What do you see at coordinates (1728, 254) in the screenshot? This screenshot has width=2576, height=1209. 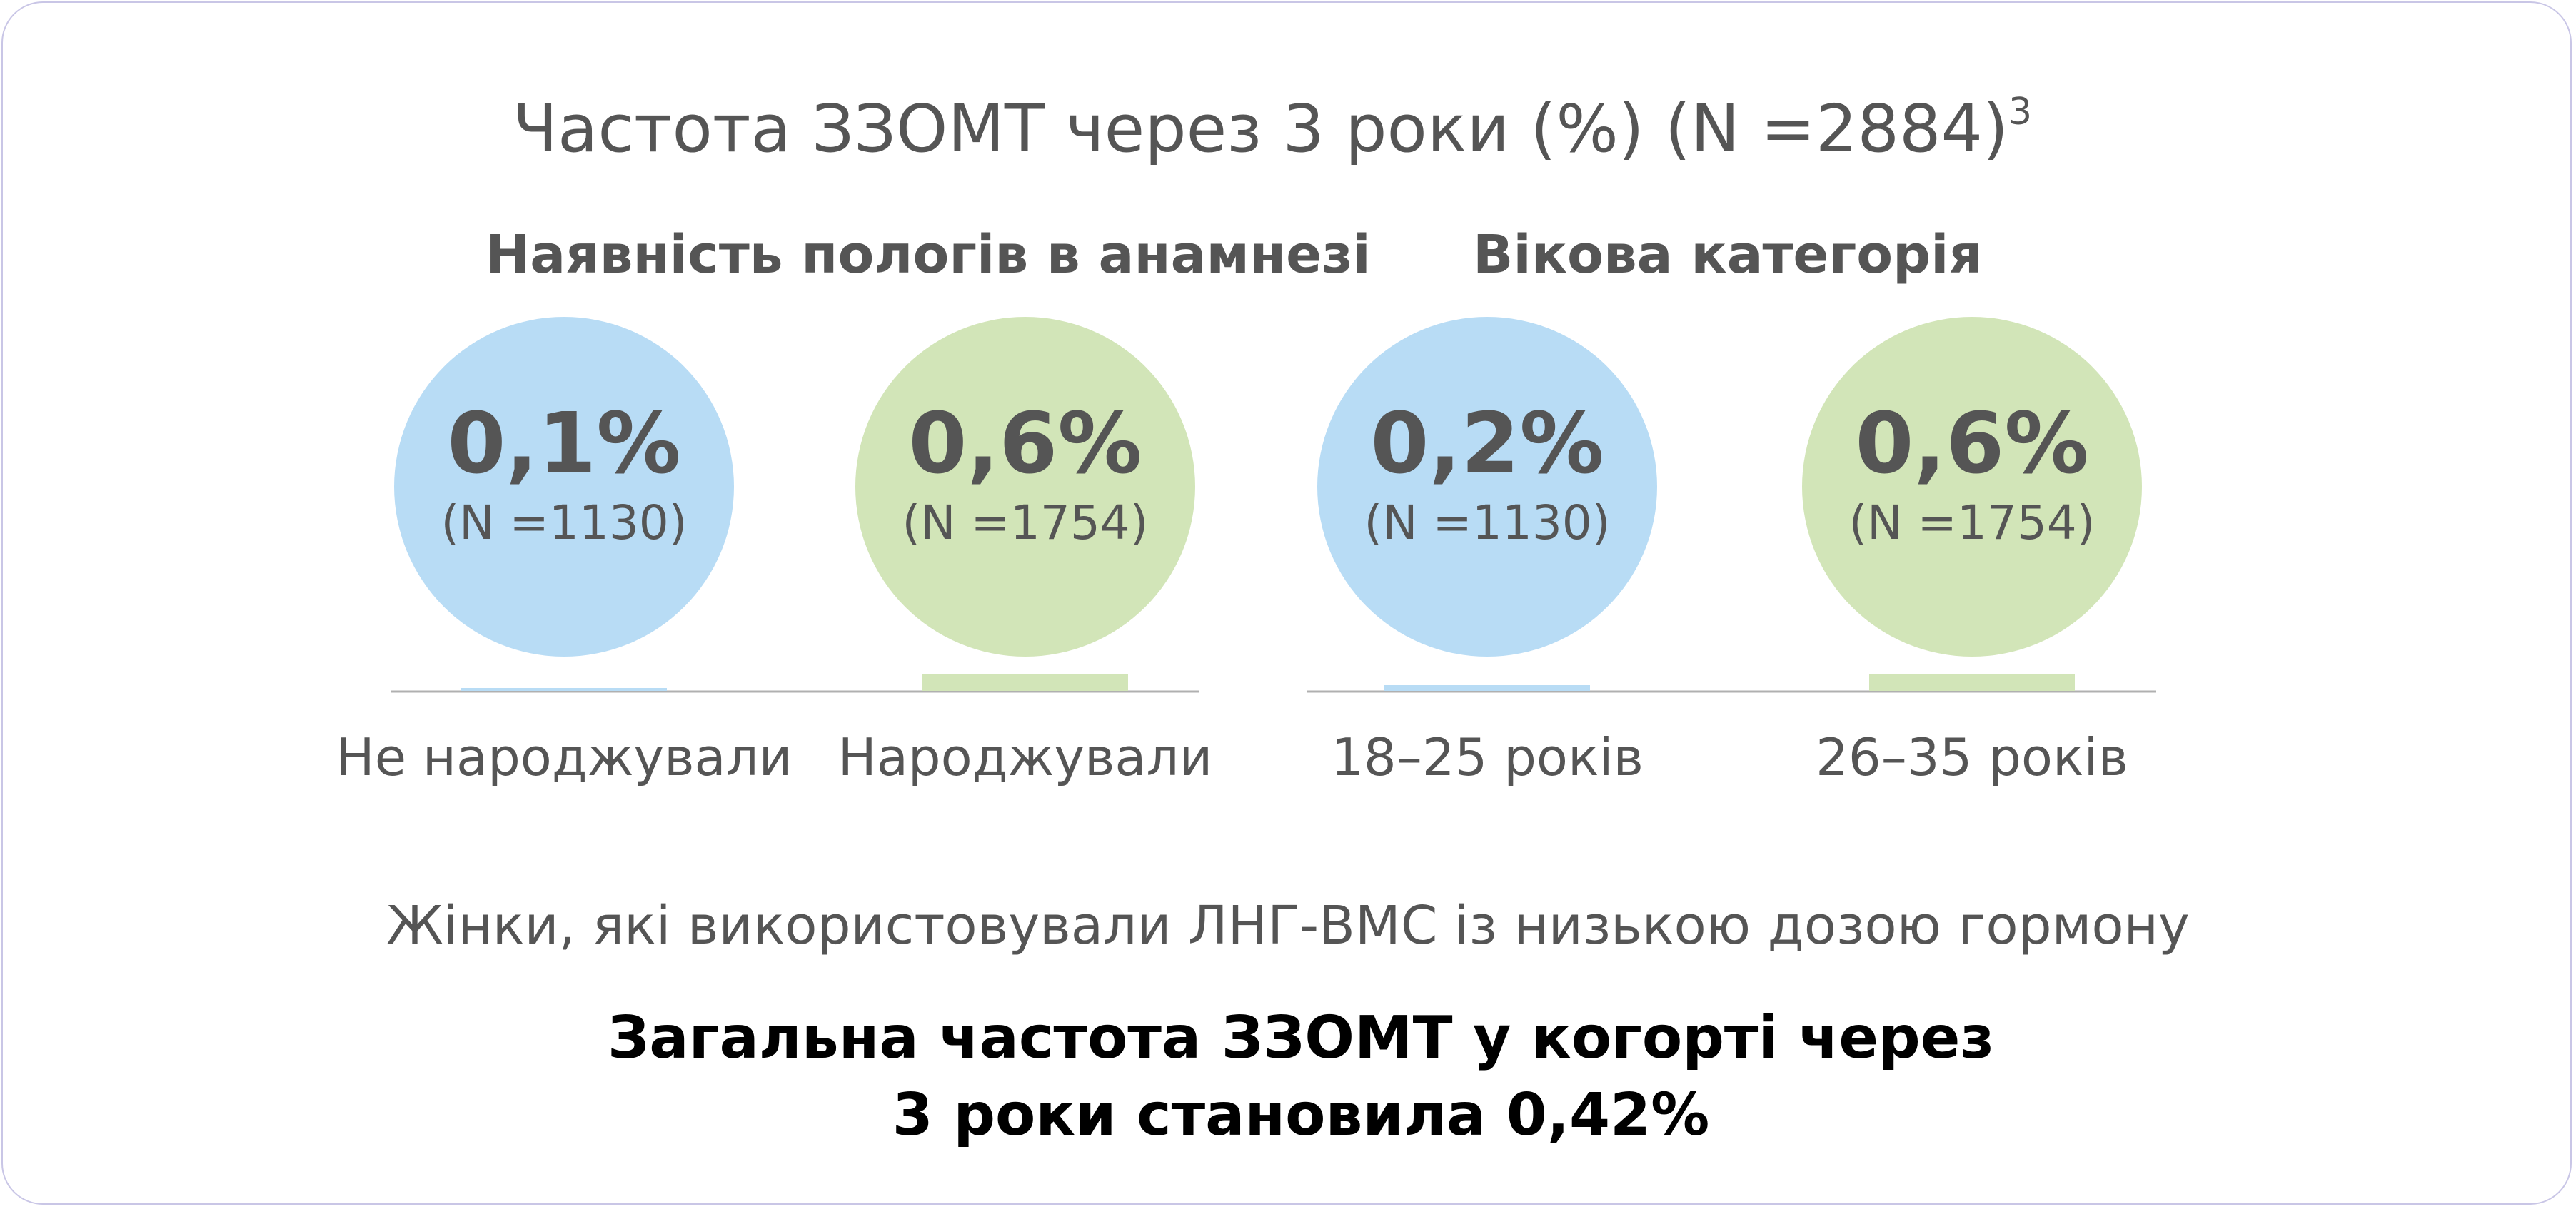 I see `group-heading-age: Вікова категорія` at bounding box center [1728, 254].